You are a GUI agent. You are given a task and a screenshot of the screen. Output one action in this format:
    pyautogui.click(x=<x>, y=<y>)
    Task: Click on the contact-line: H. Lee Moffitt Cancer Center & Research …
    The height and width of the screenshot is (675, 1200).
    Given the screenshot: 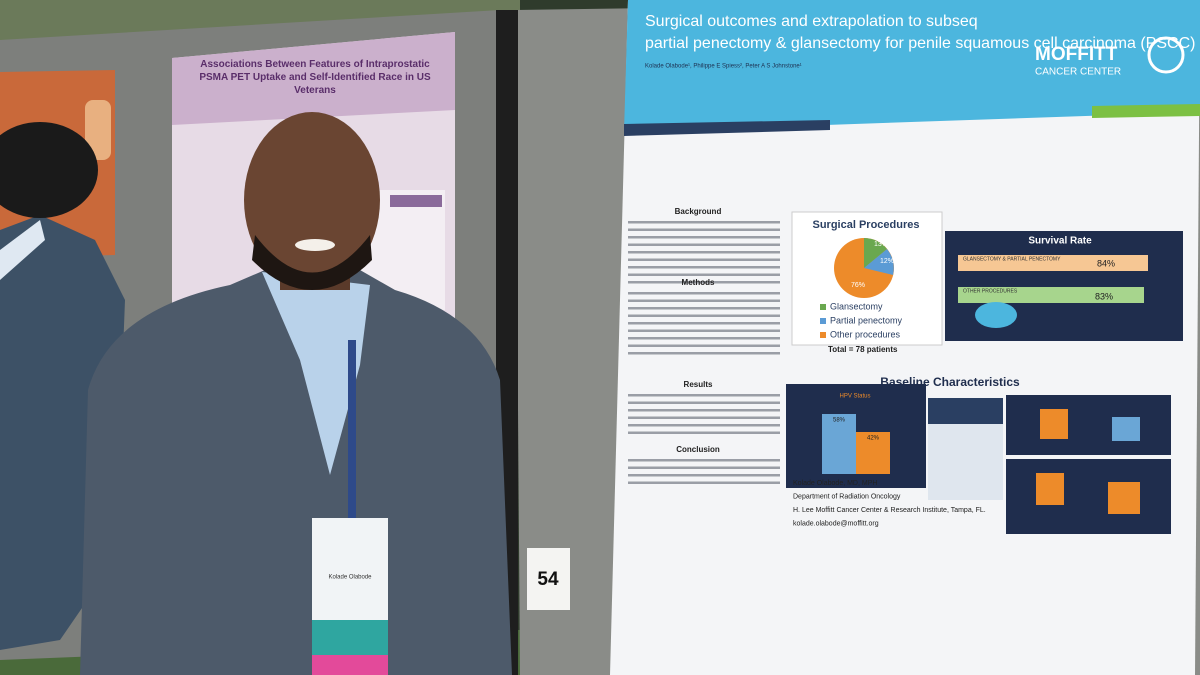 What is the action you would take?
    pyautogui.click(x=889, y=510)
    